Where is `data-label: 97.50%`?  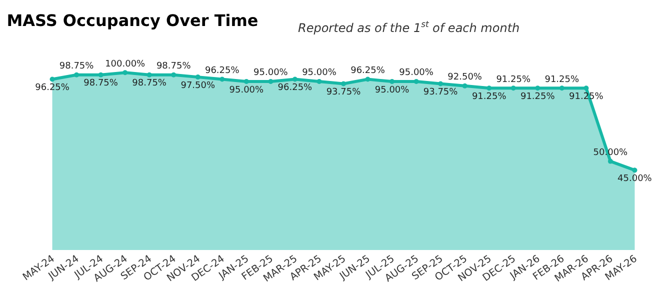
data-label: 97.50% is located at coordinates (198, 85).